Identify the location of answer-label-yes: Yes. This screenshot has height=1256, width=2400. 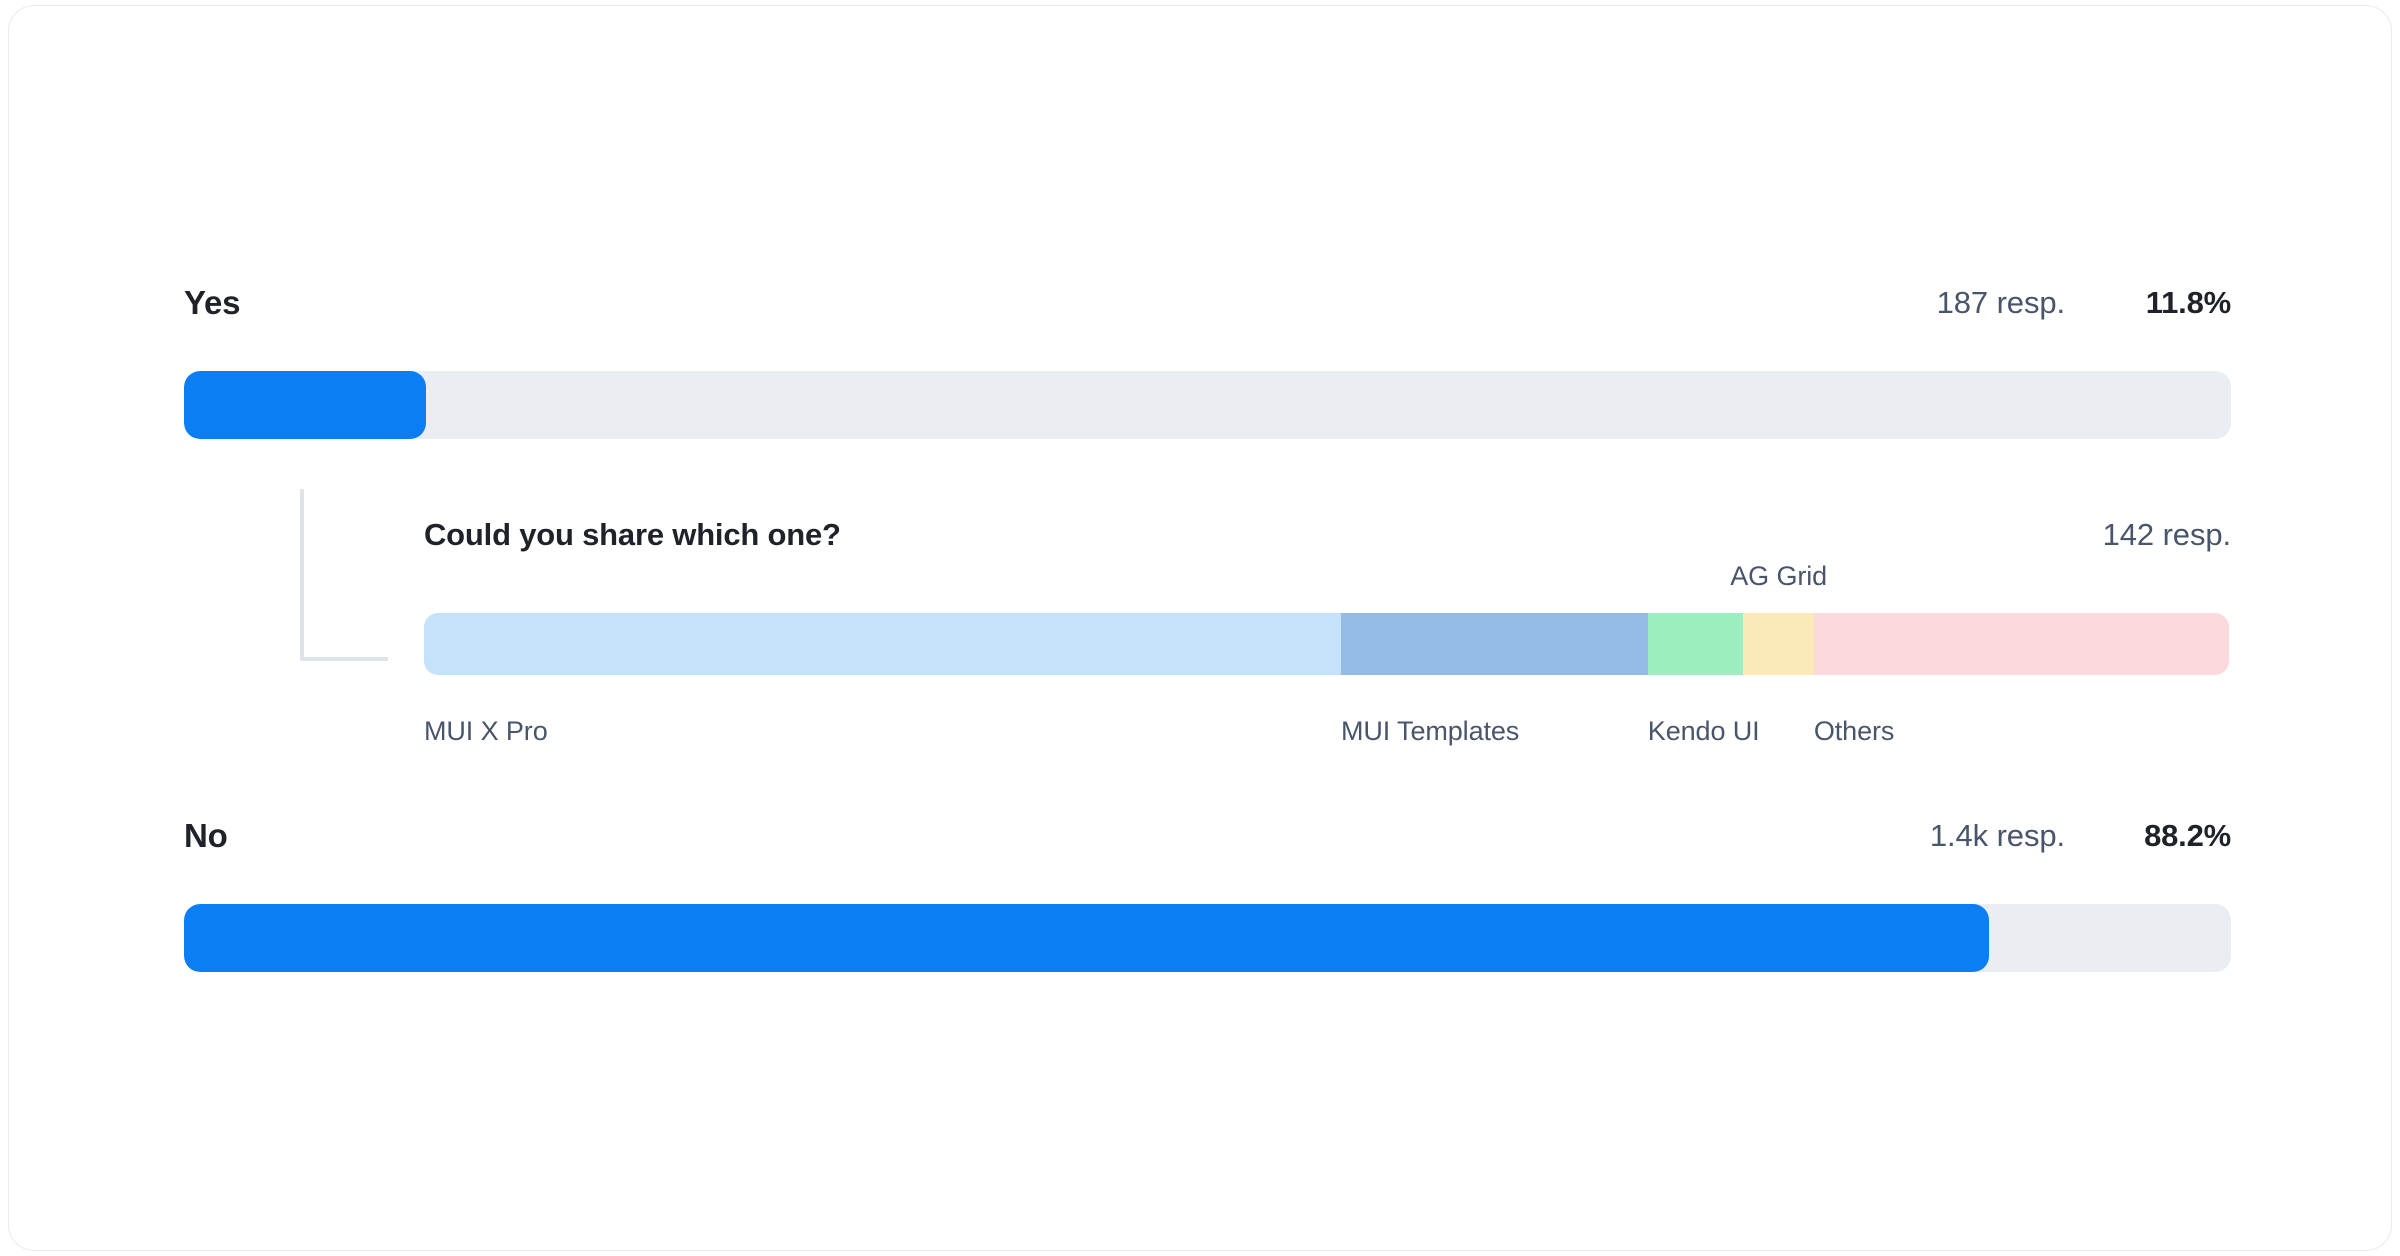
(212, 302).